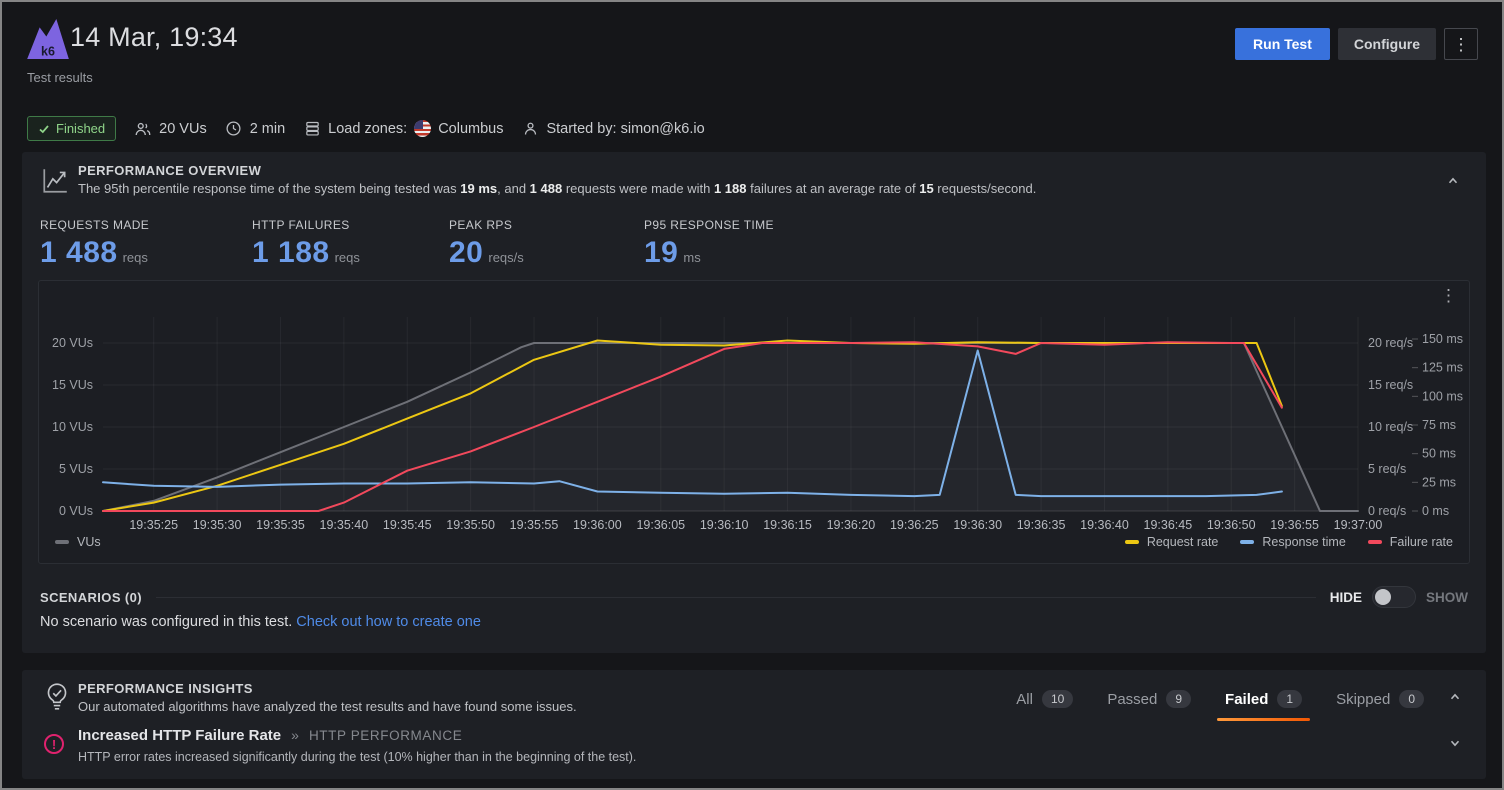 The height and width of the screenshot is (790, 1504). Describe the element at coordinates (1363, 699) in the screenshot. I see `tab-label: Skipped` at that location.